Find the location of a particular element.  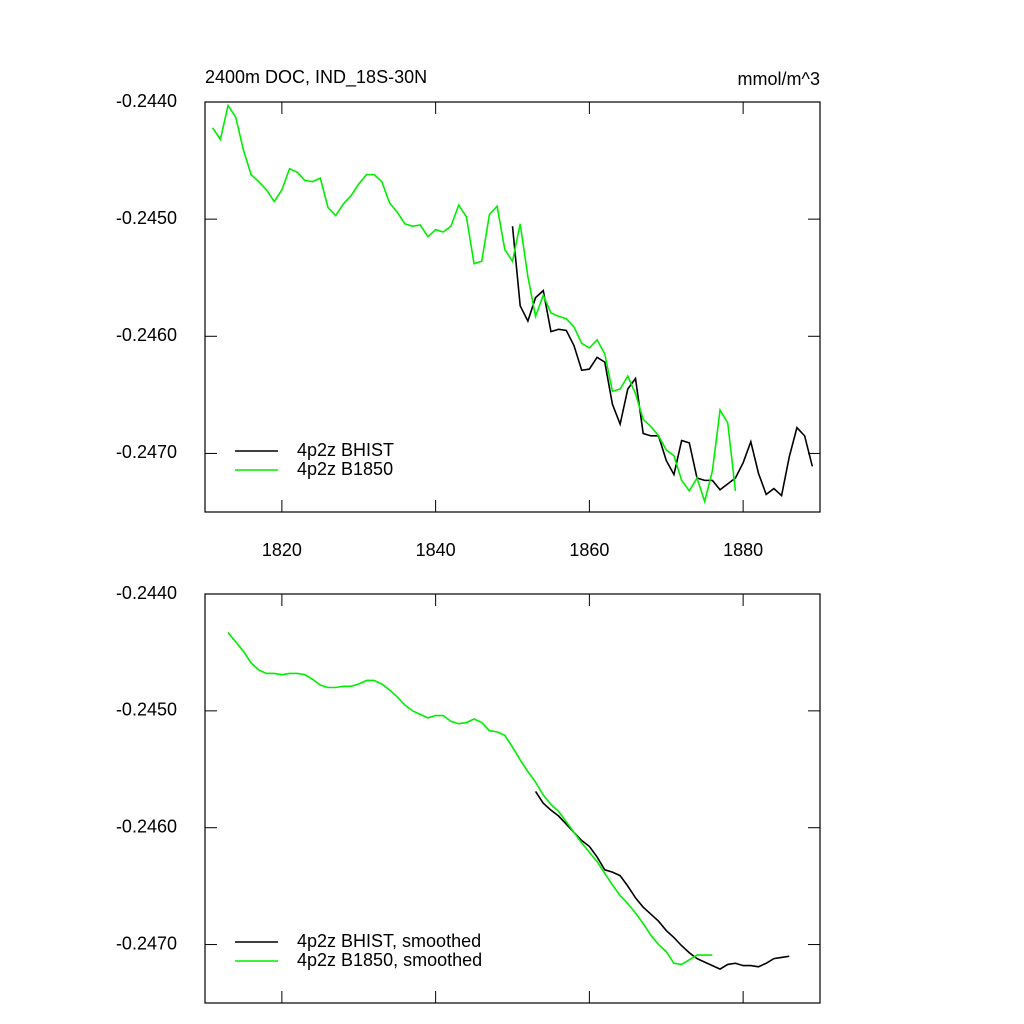

legend-label: 4p2z BHIST is located at coordinates (345, 450).